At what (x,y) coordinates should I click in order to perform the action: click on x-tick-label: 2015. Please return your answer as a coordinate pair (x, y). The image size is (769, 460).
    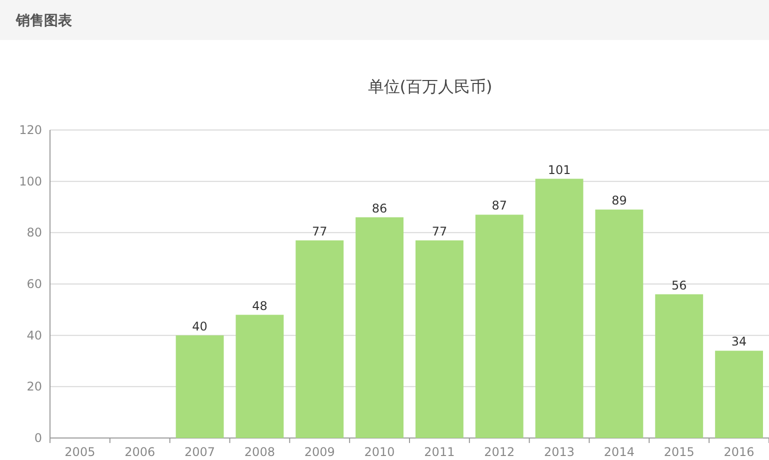
    Looking at the image, I should click on (679, 452).